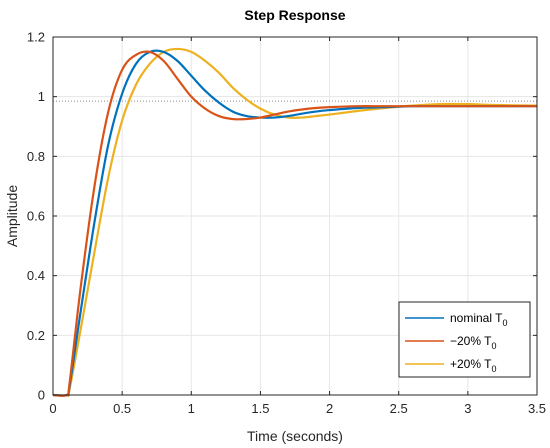 This screenshot has height=448, width=550. I want to click on legend-entry-minus20: −20% T0, so click(451, 342).